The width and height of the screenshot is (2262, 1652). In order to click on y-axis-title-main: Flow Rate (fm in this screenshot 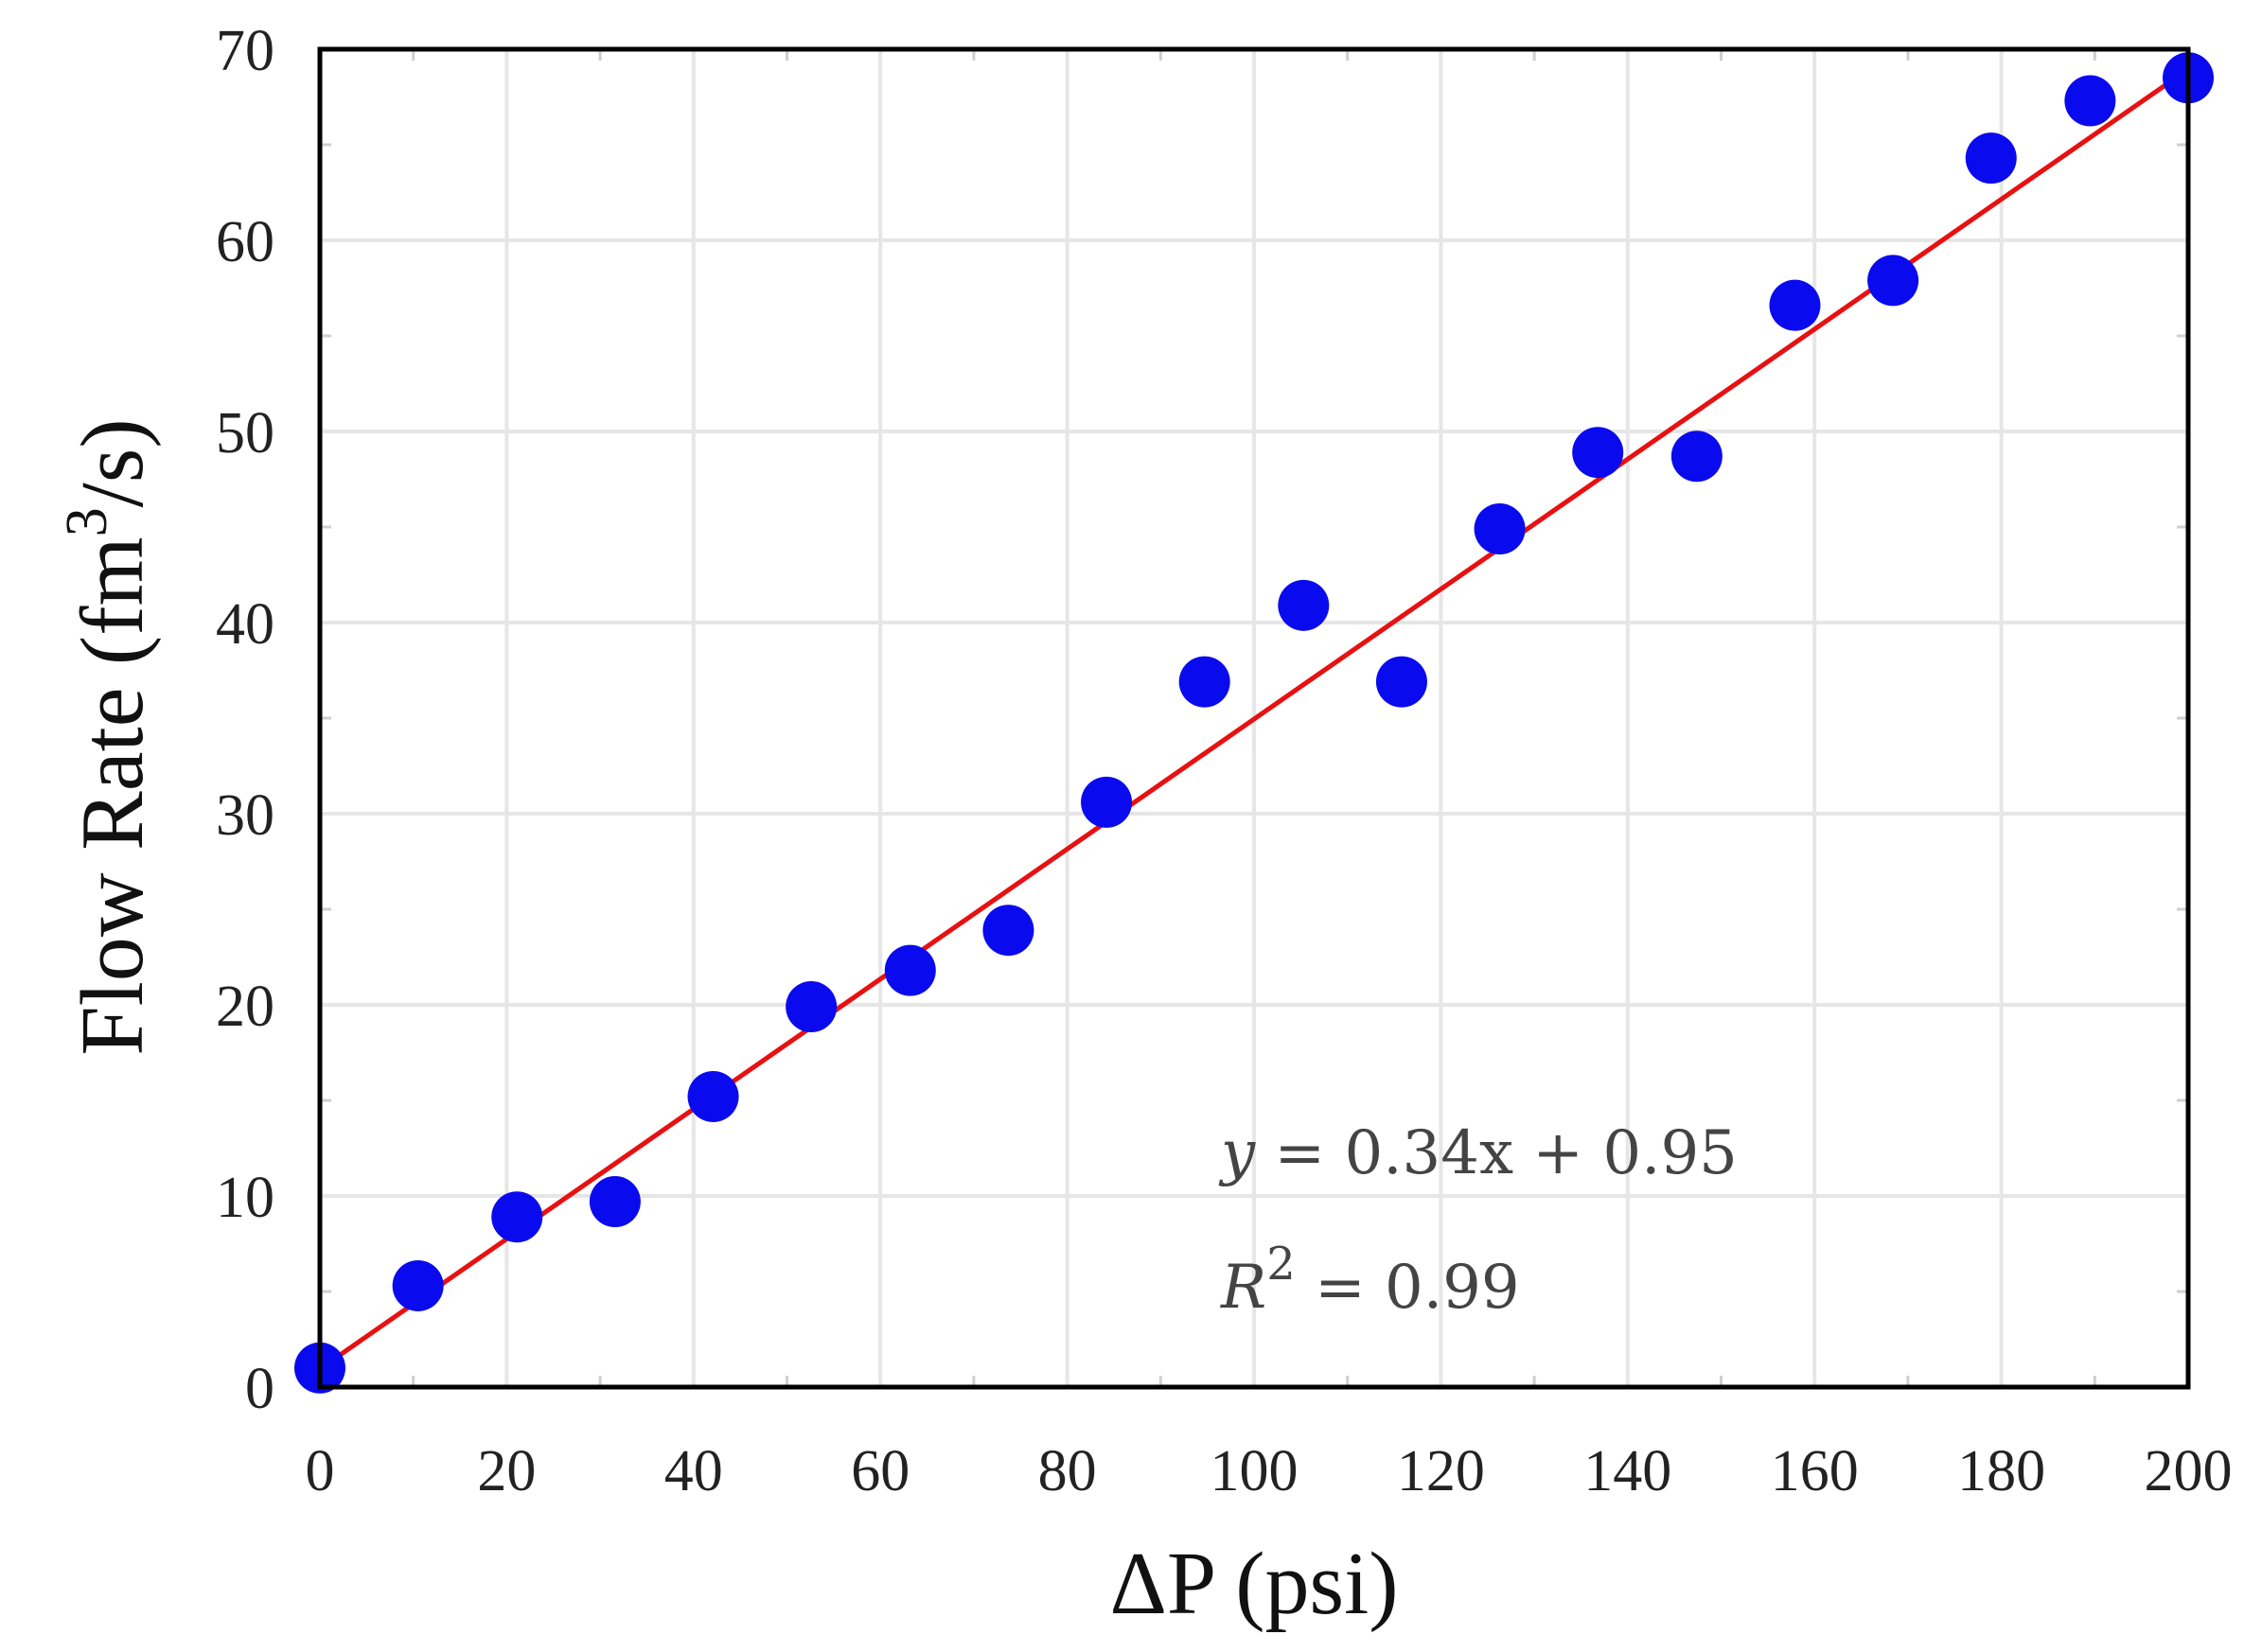, I will do `click(112, 795)`.